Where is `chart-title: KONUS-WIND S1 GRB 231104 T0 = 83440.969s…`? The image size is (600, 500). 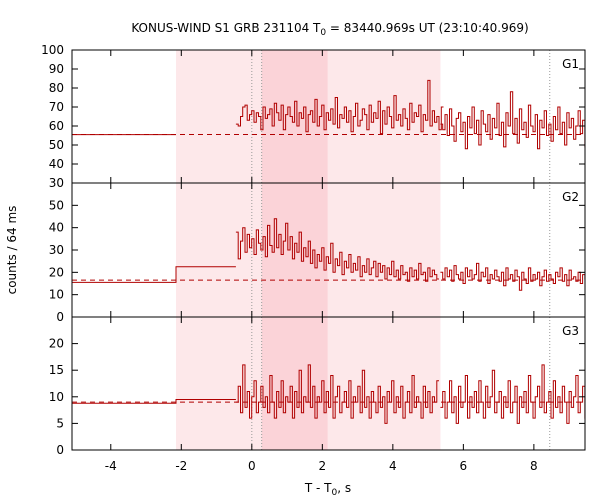
chart-title: KONUS-WIND S1 GRB 231104 T0 = 83440.969s… is located at coordinates (329, 29).